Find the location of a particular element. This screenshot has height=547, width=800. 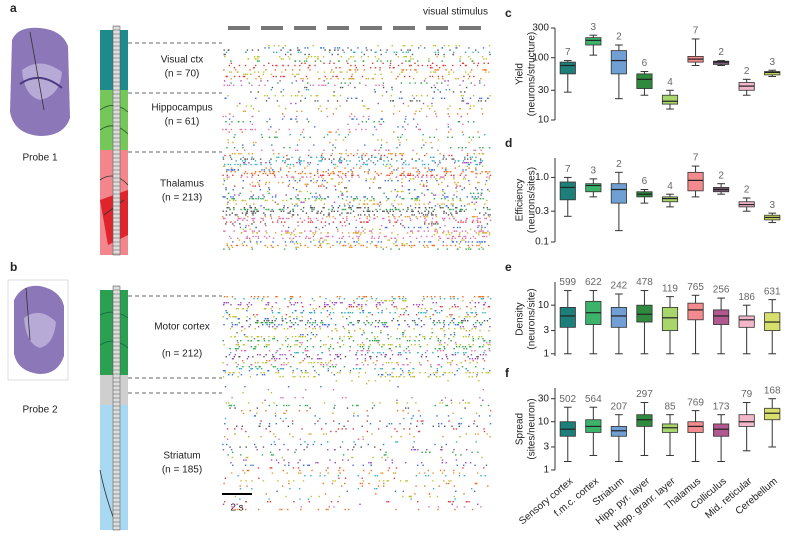

count-label: 2 is located at coordinates (619, 164).